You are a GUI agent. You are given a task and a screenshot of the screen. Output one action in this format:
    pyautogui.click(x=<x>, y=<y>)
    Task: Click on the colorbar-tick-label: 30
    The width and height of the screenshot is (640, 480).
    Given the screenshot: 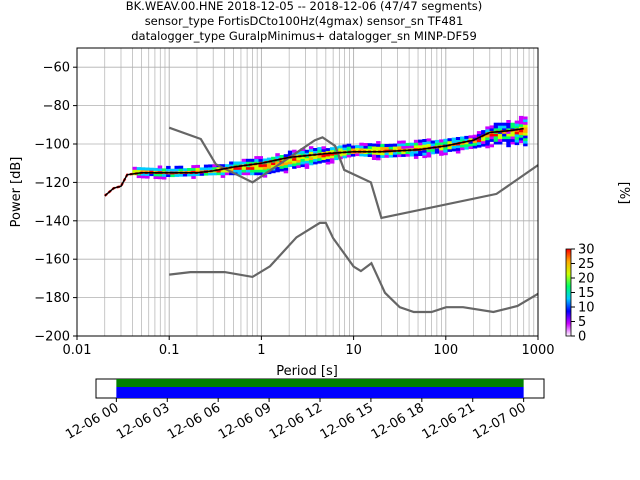 What is the action you would take?
    pyautogui.click(x=586, y=250)
    